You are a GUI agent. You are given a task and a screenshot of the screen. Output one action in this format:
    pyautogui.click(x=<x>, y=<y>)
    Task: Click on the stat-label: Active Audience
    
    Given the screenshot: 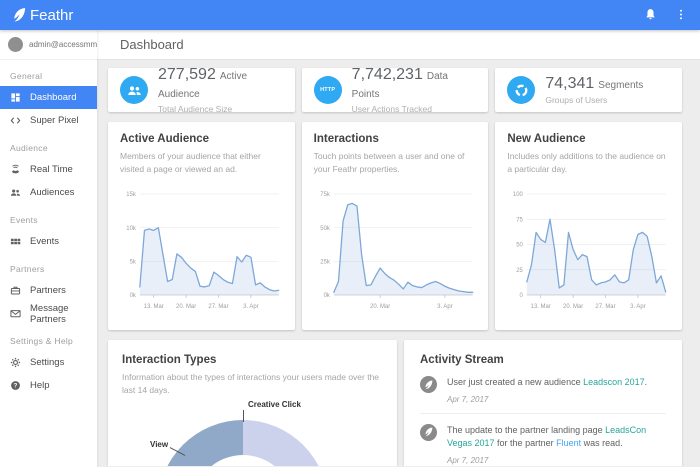 What is the action you would take?
    pyautogui.click(x=203, y=85)
    